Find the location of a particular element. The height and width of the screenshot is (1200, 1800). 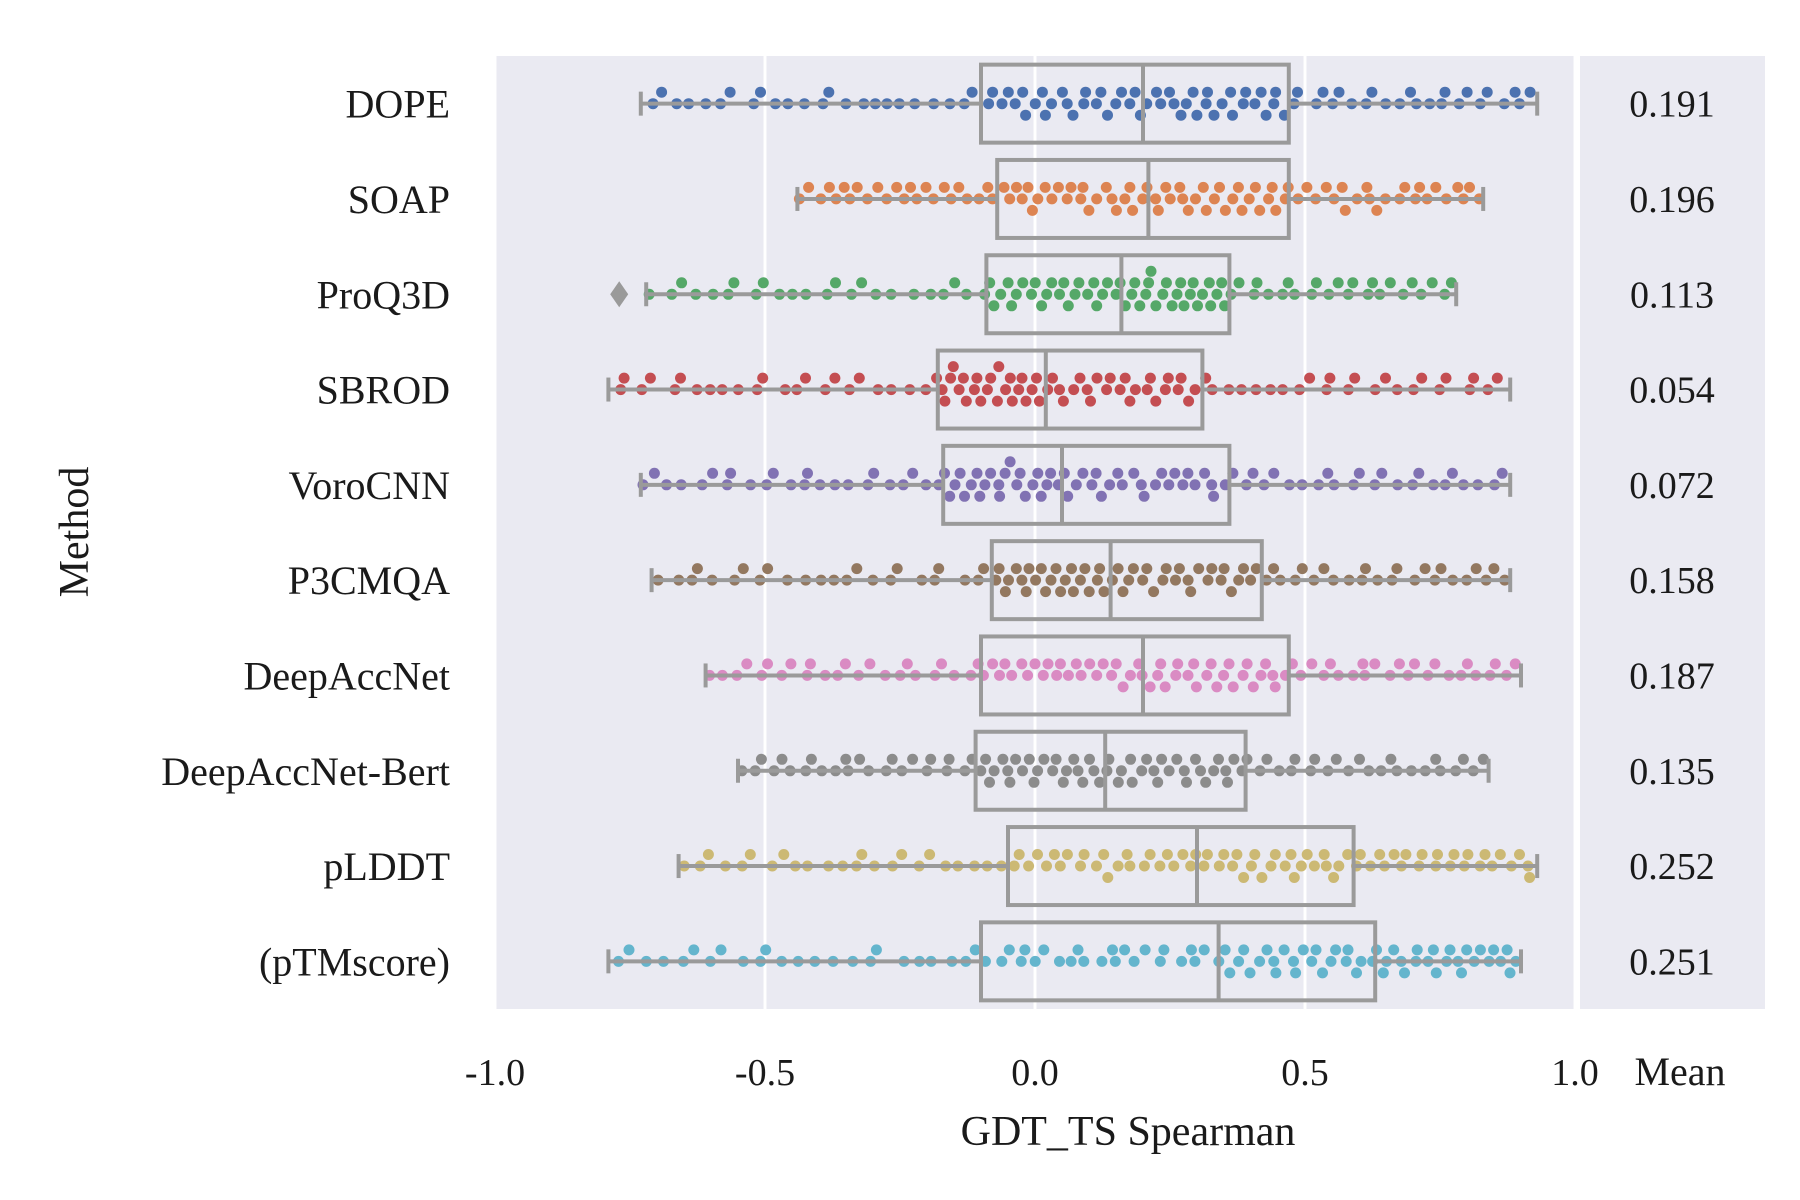

method-label: DeepAccNet is located at coordinates (346, 675).